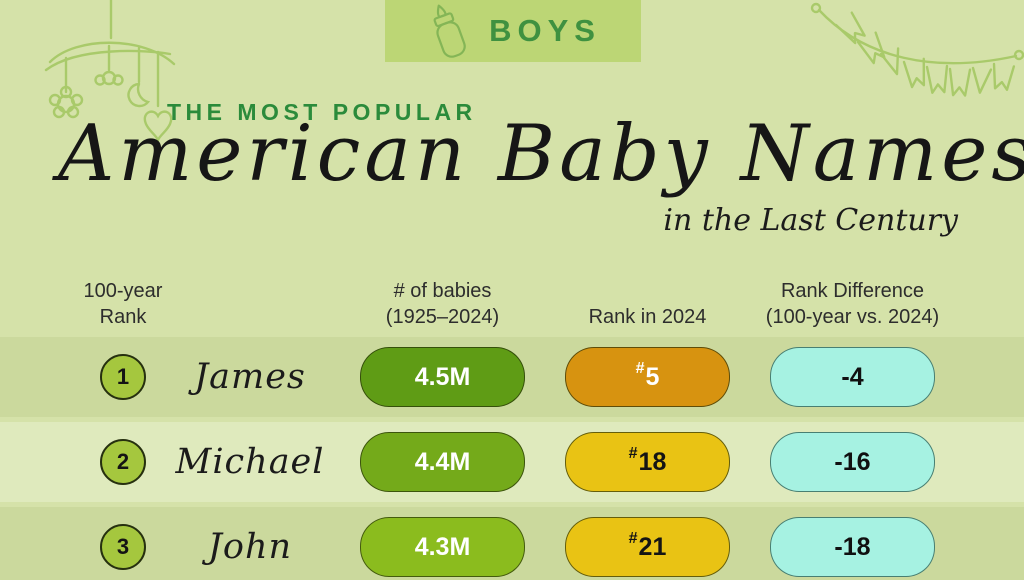 This screenshot has height=580, width=1024. Describe the element at coordinates (852, 462) in the screenshot. I see `rank-diff-pill: -16` at that location.